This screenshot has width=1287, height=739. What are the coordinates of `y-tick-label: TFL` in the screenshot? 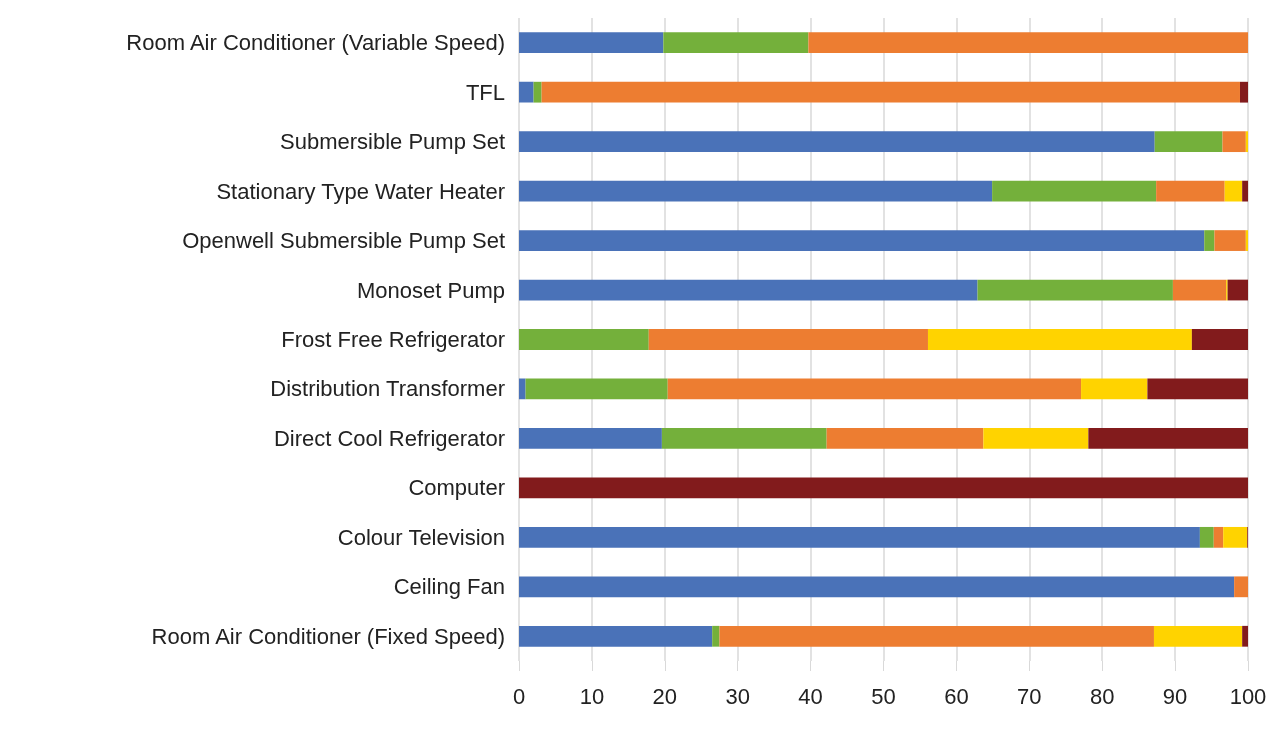 It's located at (485, 92).